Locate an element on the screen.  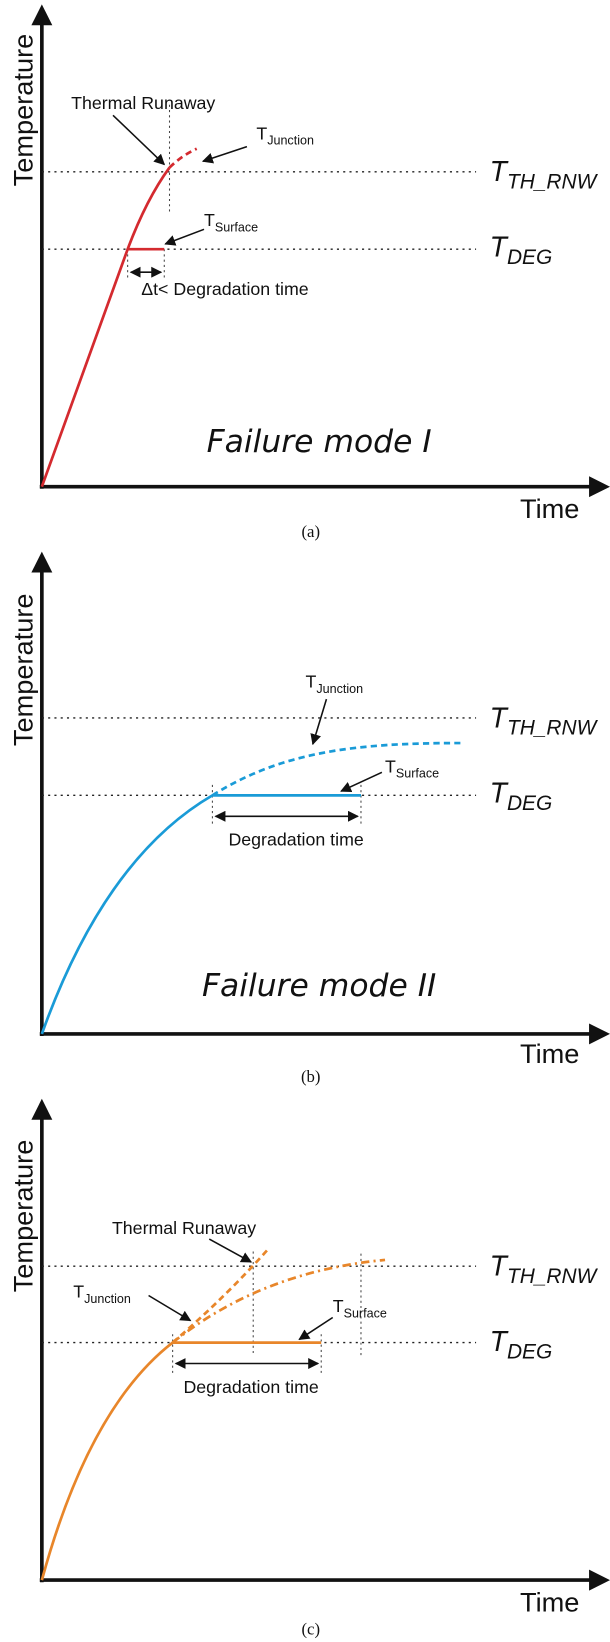
caption: (b) is located at coordinates (311, 1076).